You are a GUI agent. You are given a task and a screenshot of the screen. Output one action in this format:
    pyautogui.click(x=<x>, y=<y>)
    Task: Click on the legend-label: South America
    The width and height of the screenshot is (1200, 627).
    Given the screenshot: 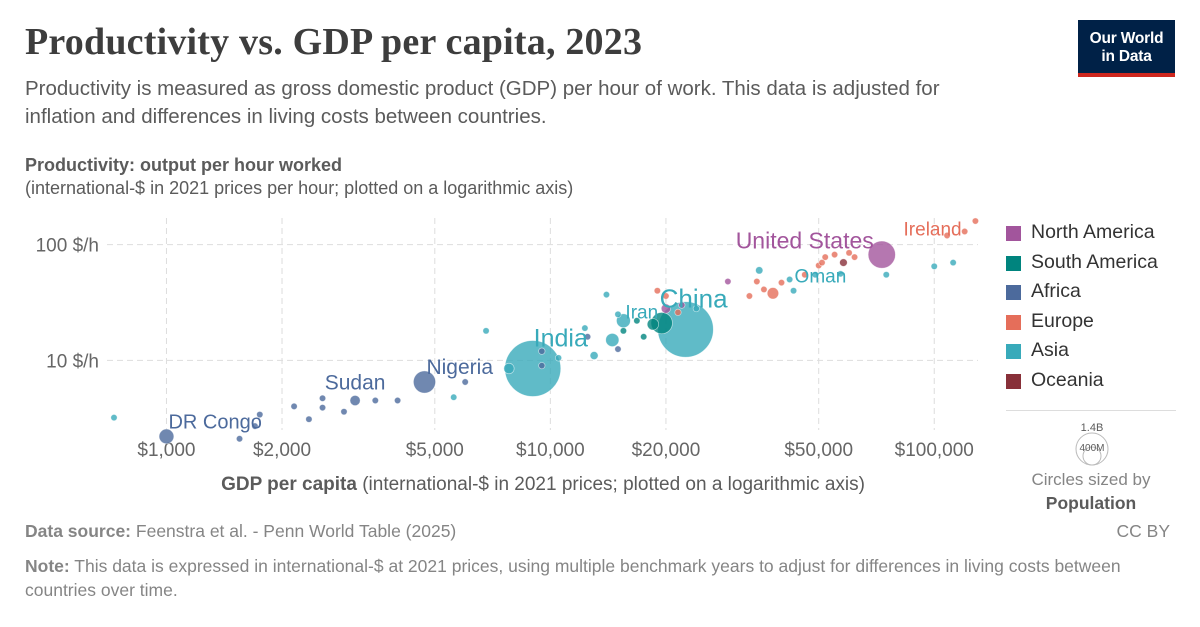 What is the action you would take?
    pyautogui.click(x=1094, y=261)
    